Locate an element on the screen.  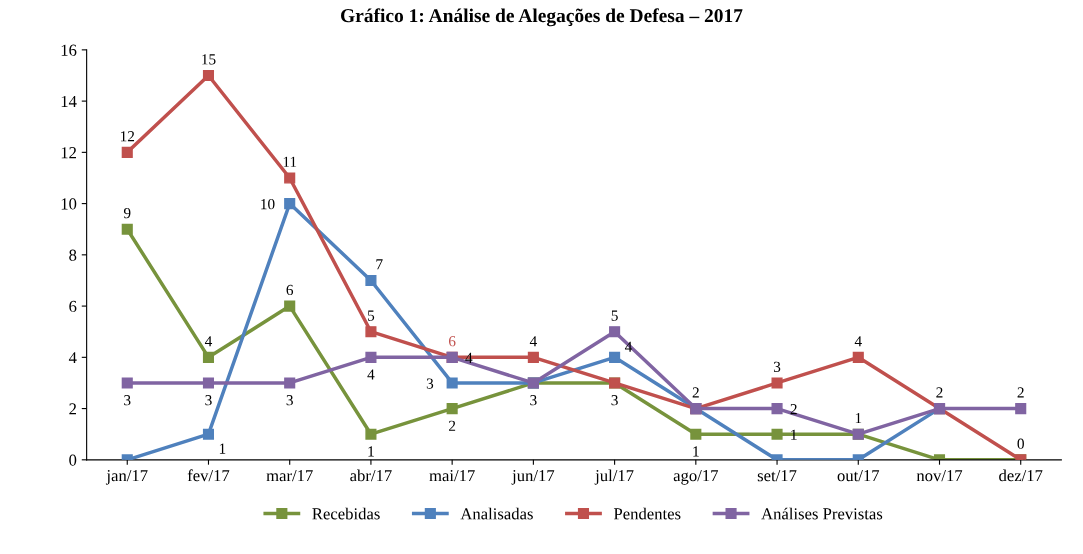
y-tick-label: 6 is located at coordinates (73, 306).